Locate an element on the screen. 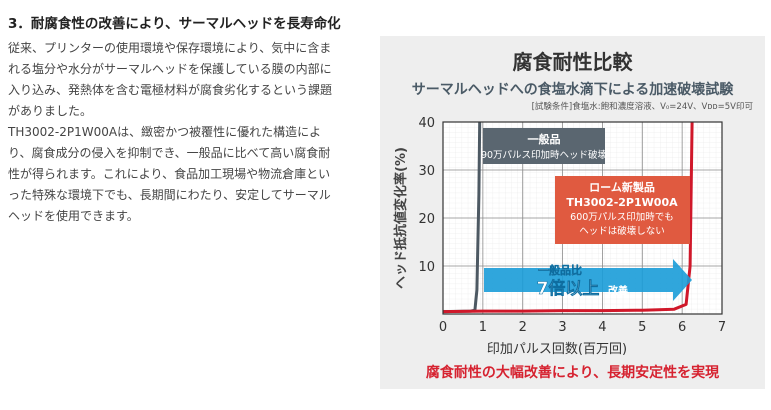 The image size is (771, 410). x-tick-label: 2 is located at coordinates (523, 327).